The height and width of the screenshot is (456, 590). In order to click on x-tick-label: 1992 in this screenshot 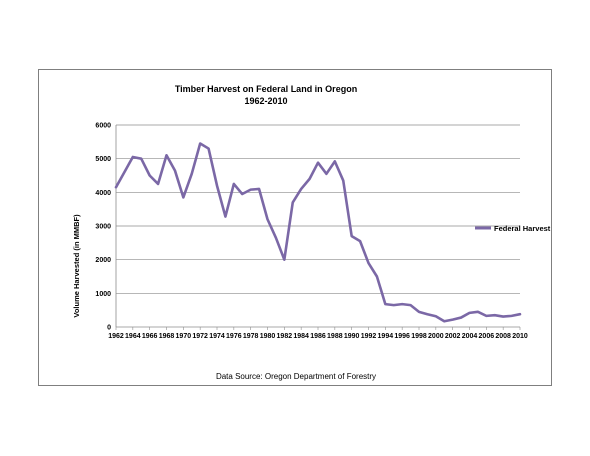, I will do `click(369, 336)`.